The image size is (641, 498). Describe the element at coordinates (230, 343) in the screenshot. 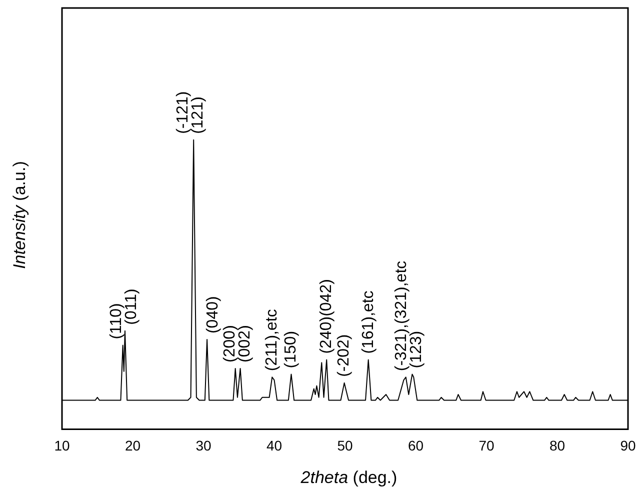

I see `annotation: (200)` at that location.